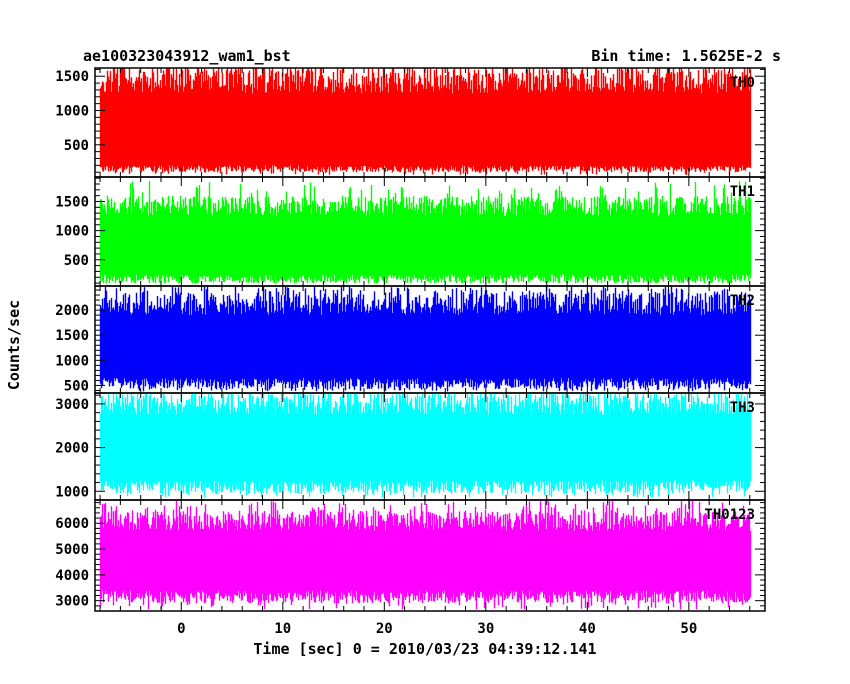 The width and height of the screenshot is (850, 684). I want to click on series-th3, so click(425, 445).